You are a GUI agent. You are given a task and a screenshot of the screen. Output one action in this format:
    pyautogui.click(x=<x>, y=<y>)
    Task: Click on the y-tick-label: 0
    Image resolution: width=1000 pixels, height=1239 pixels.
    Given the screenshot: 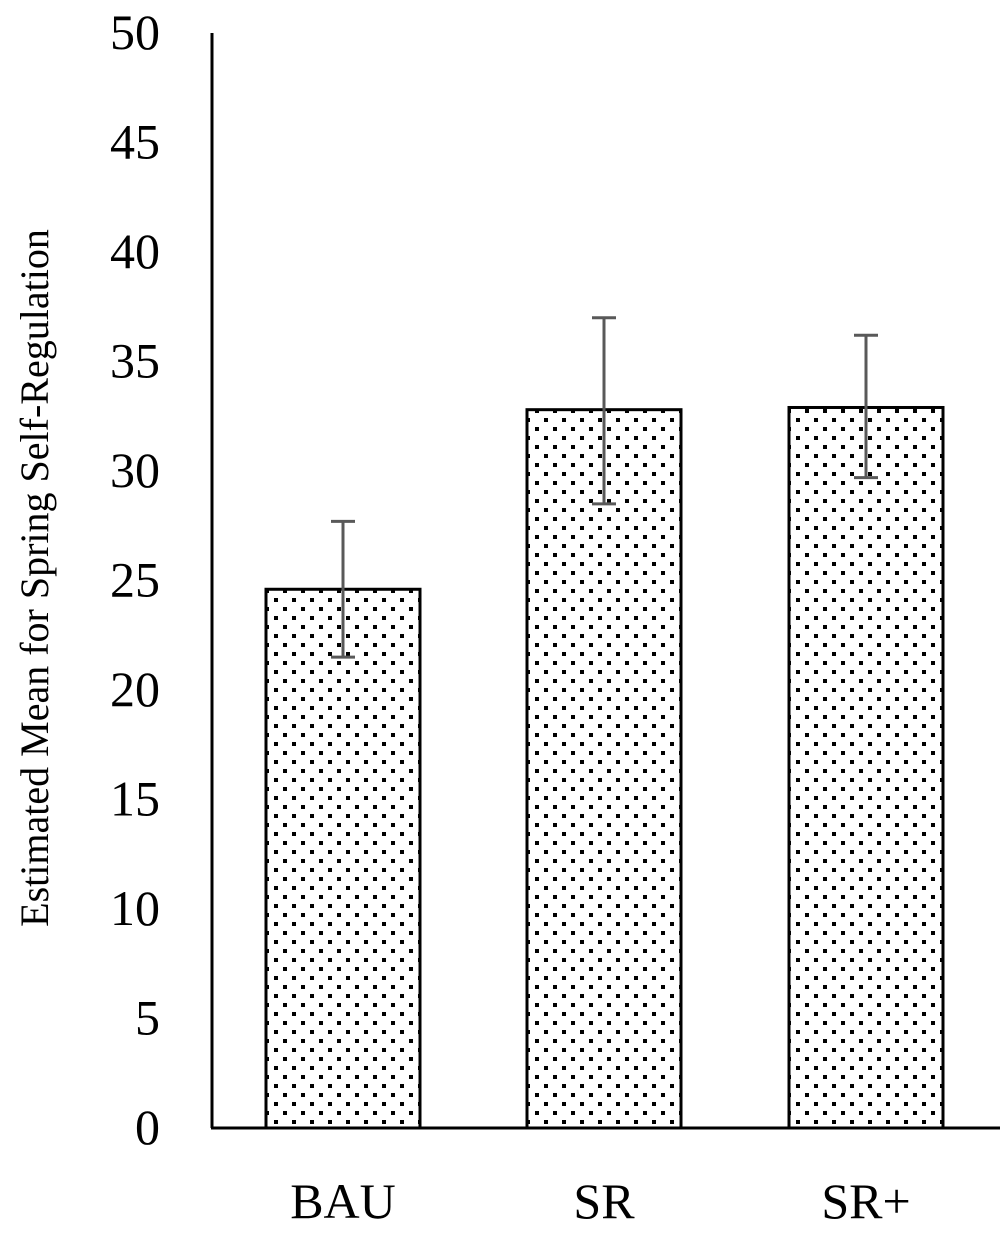 What is the action you would take?
    pyautogui.click(x=147, y=1127)
    